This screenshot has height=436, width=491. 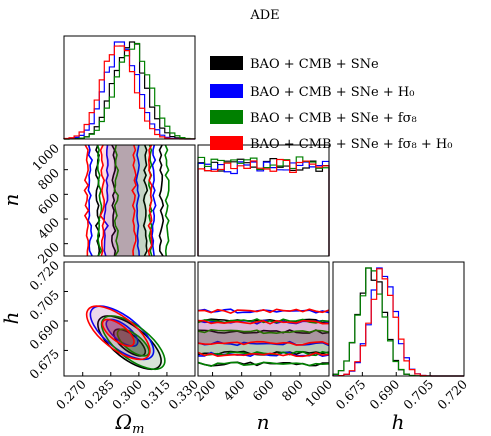 I want to click on panel-hist-omega-m, so click(x=129, y=87).